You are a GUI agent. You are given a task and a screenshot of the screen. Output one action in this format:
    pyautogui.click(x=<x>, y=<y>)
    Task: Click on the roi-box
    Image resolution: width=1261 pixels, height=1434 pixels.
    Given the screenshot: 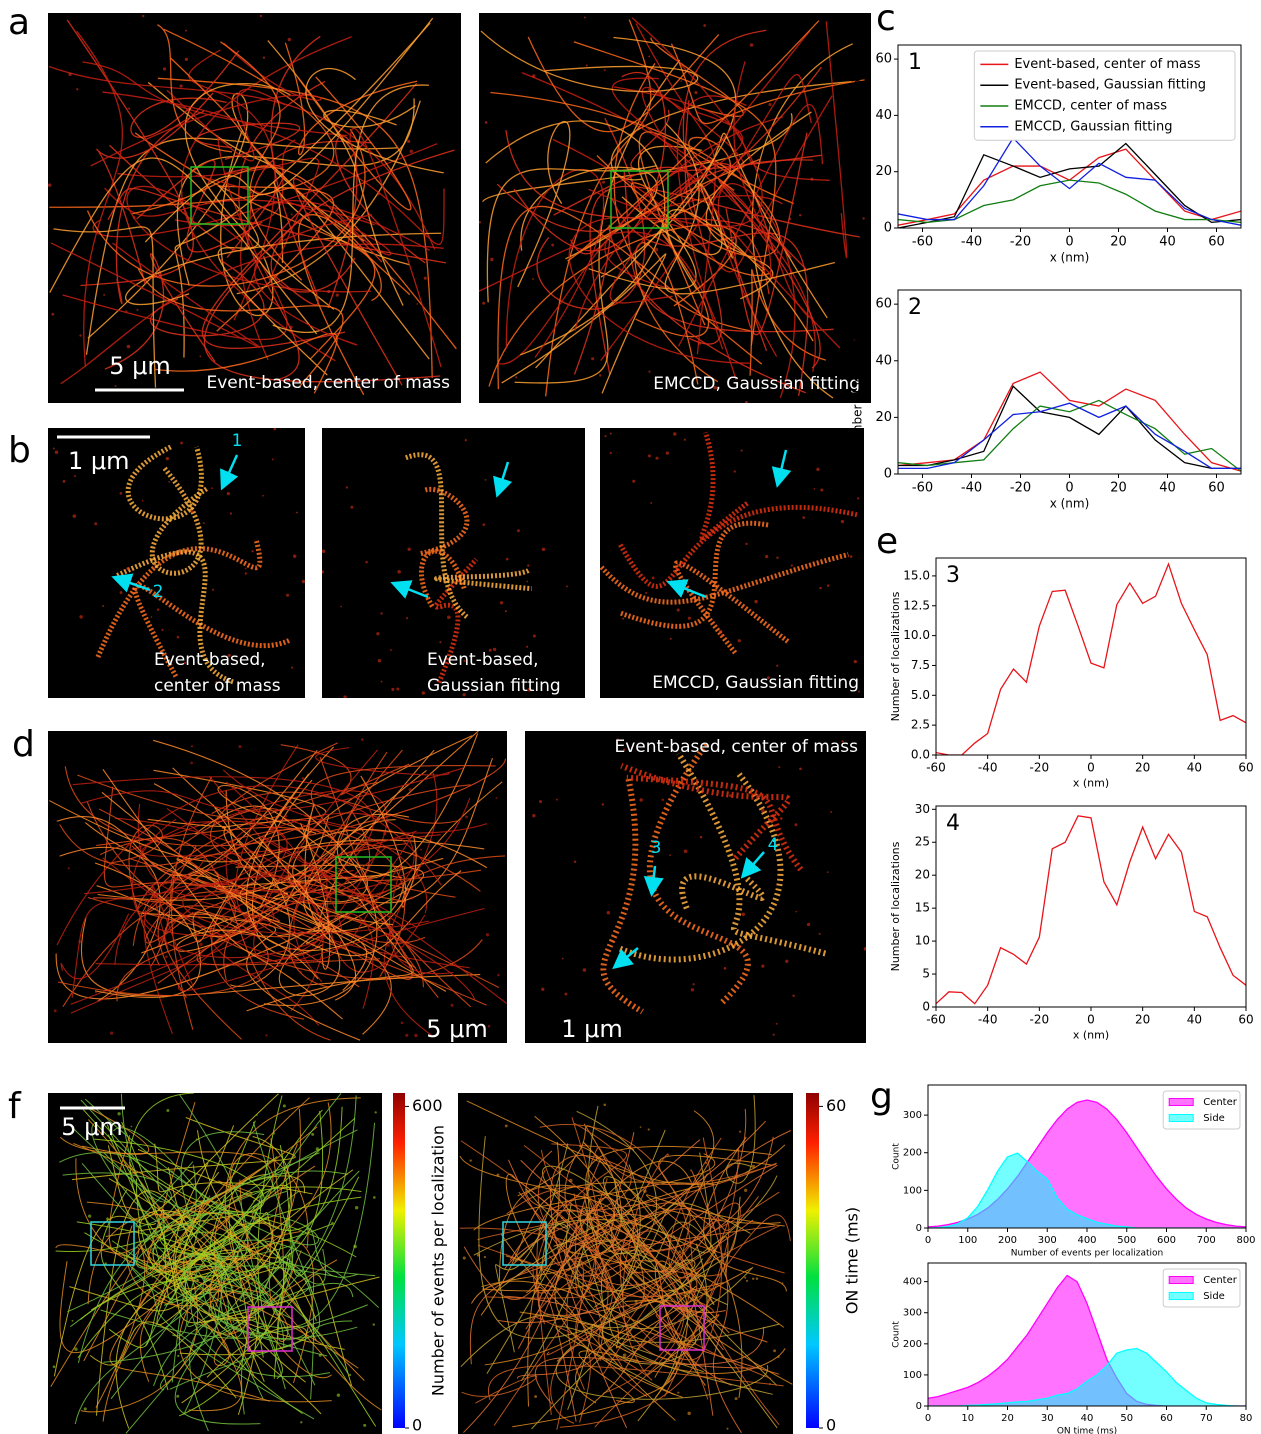 What is the action you would take?
    pyautogui.click(x=363, y=884)
    